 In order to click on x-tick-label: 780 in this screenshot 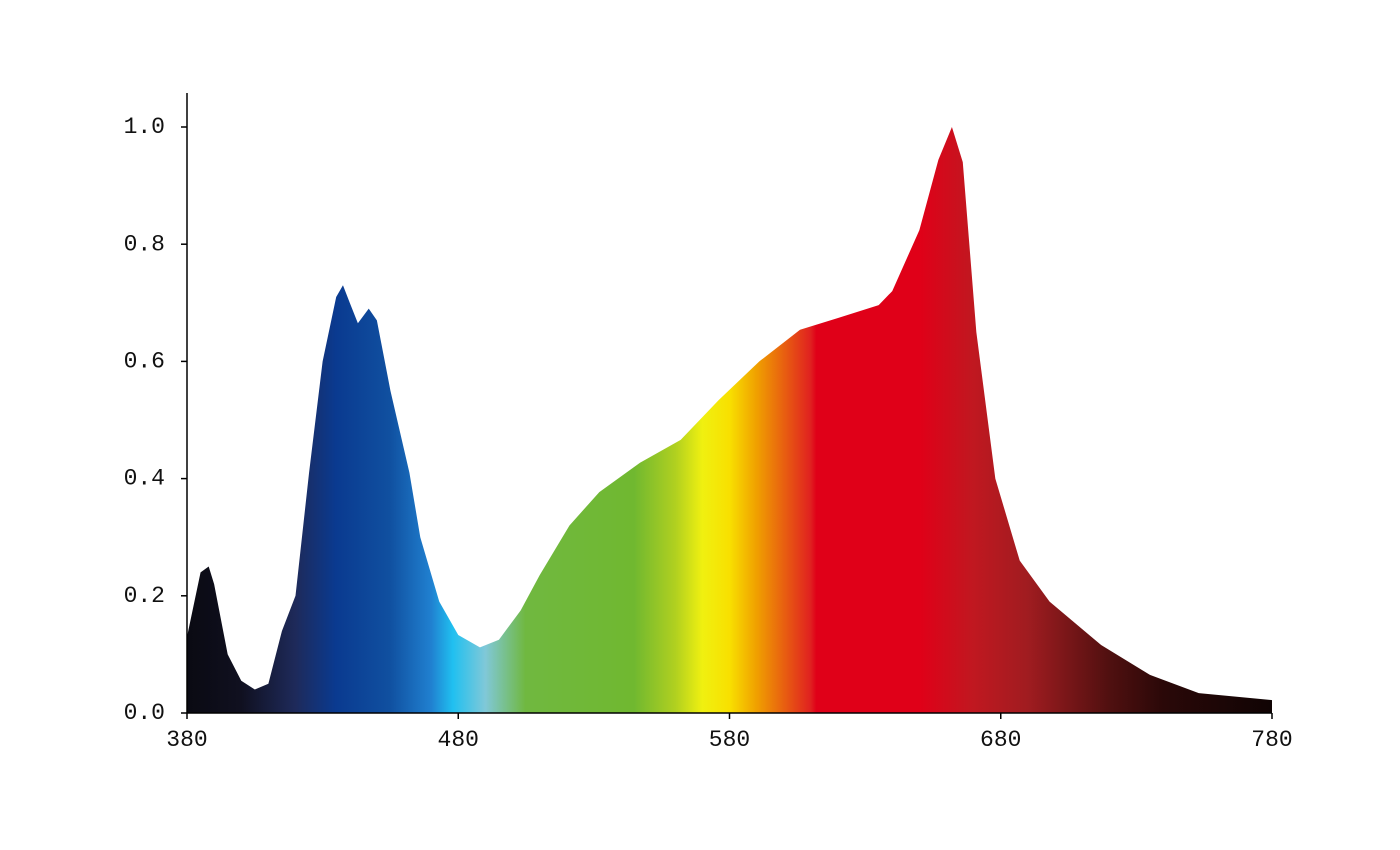, I will do `click(1271, 740)`.